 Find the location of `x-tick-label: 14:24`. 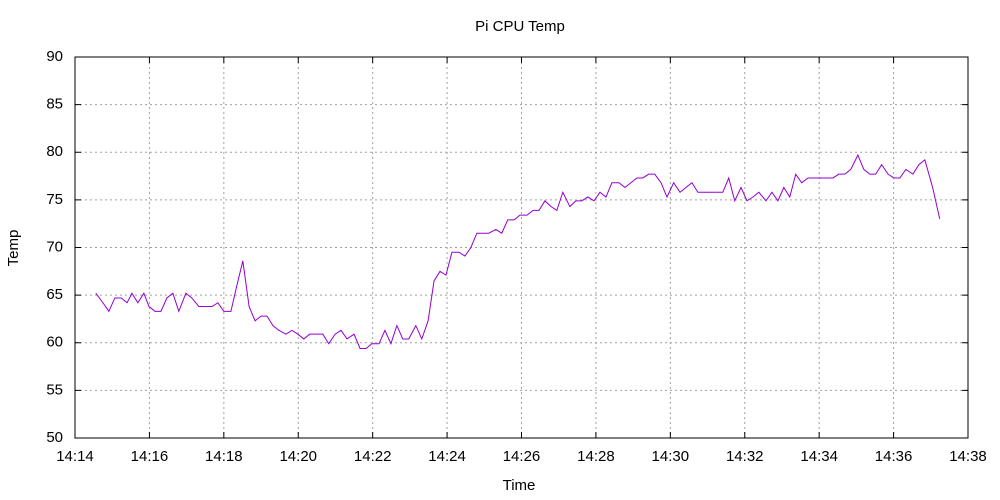

x-tick-label: 14:24 is located at coordinates (447, 456).